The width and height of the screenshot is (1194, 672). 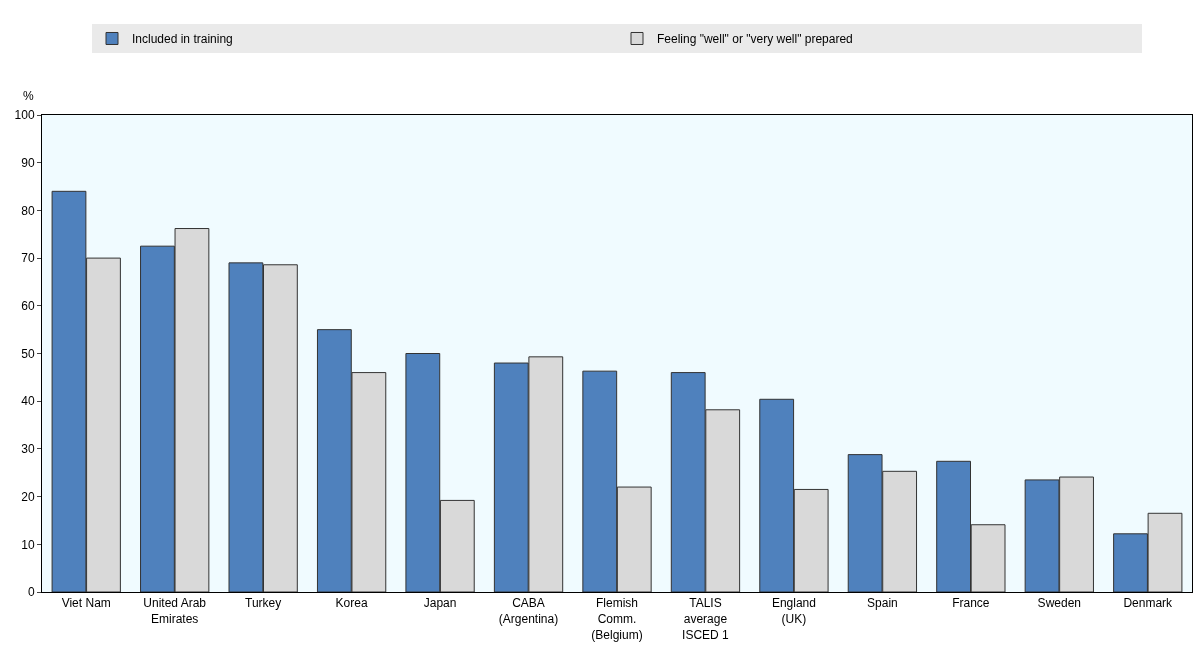 What do you see at coordinates (706, 619) in the screenshot?
I see `x-tick-label: TALIS average ISCED 1` at bounding box center [706, 619].